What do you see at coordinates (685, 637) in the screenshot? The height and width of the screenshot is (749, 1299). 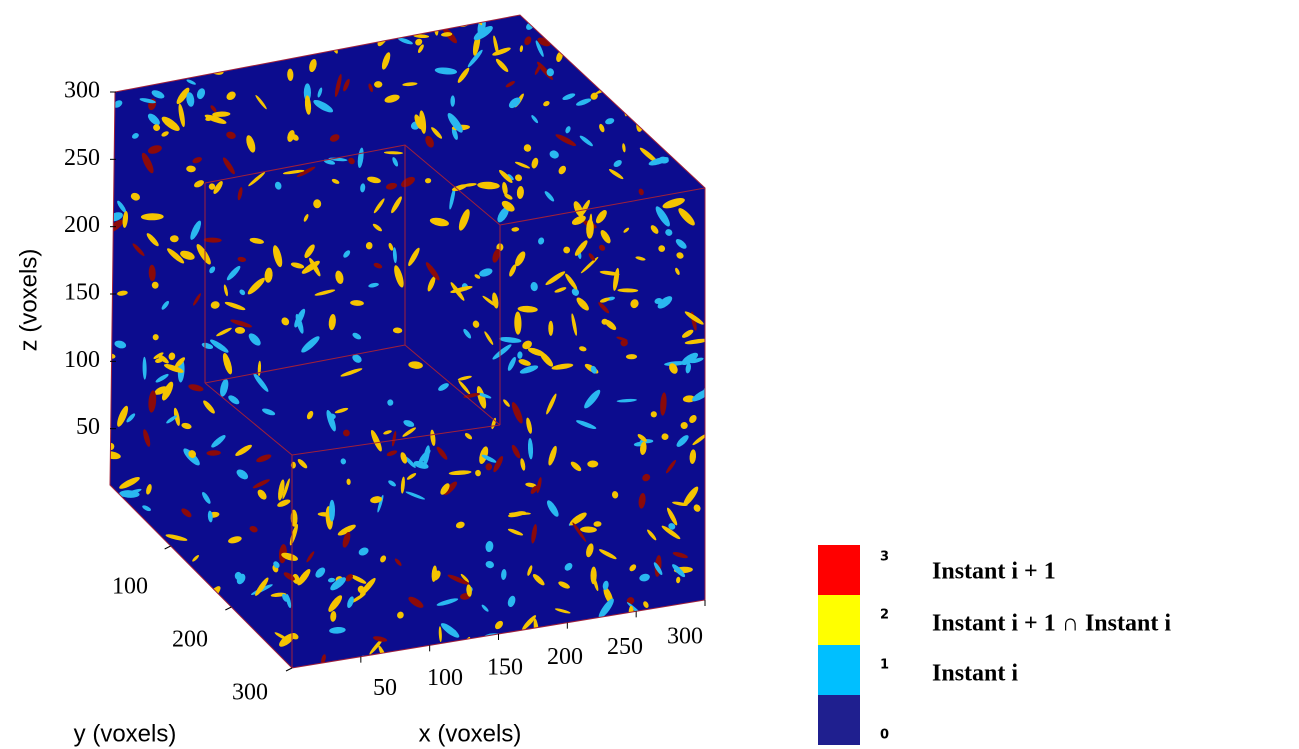 I see `x-tick-label: 300` at bounding box center [685, 637].